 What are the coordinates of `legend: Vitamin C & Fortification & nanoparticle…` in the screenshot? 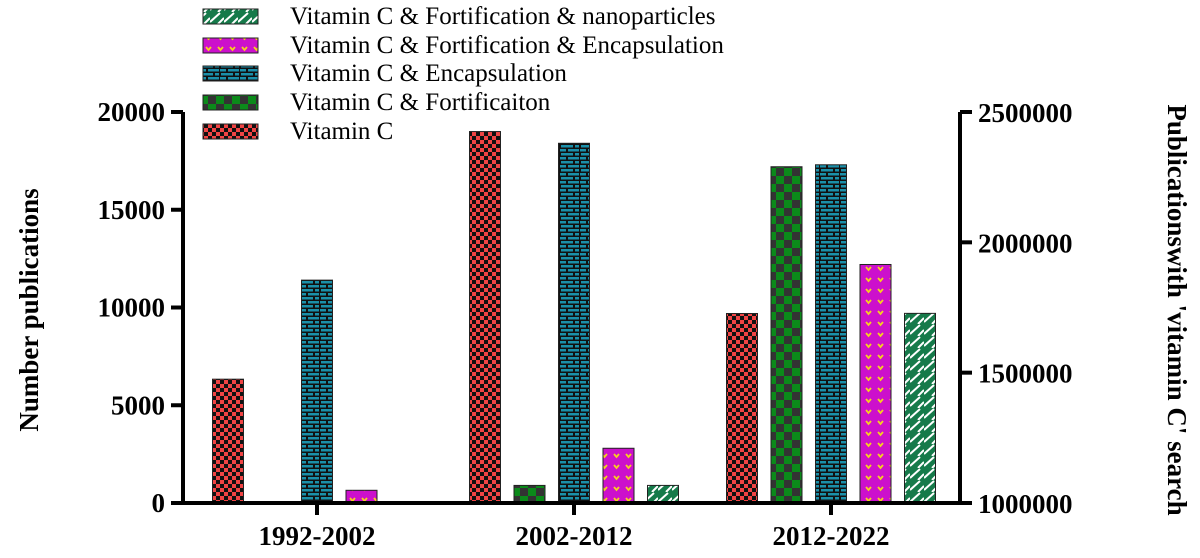 It's located at (463, 74).